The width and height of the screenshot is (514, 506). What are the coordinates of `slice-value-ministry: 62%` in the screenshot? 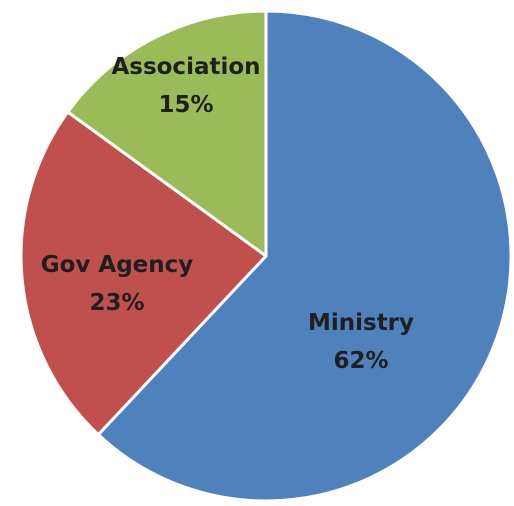 It's located at (360, 361).